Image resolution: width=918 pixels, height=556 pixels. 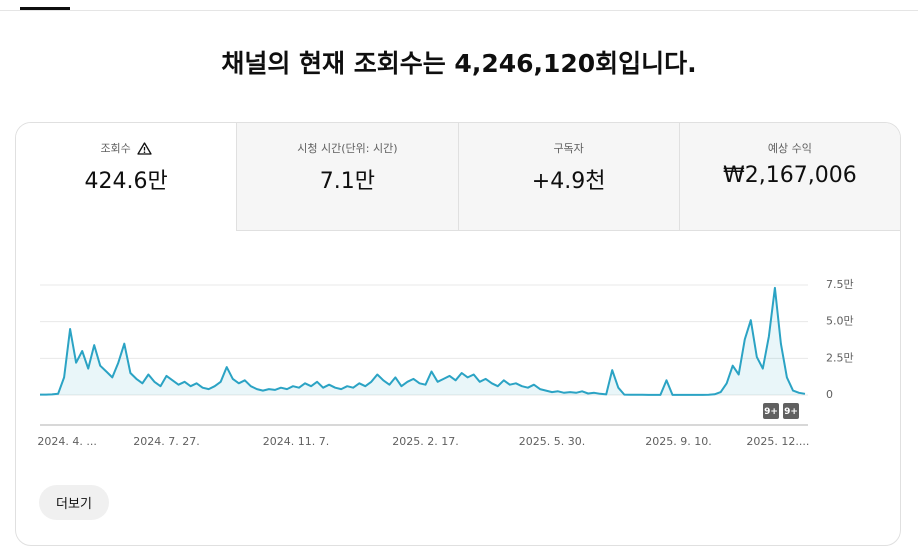 I want to click on tab-bar-line, so click(x=459, y=10).